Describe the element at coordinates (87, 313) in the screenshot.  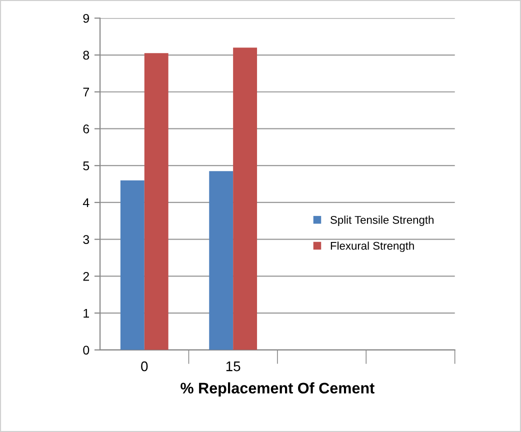
I see `y-tick-label: 1` at that location.